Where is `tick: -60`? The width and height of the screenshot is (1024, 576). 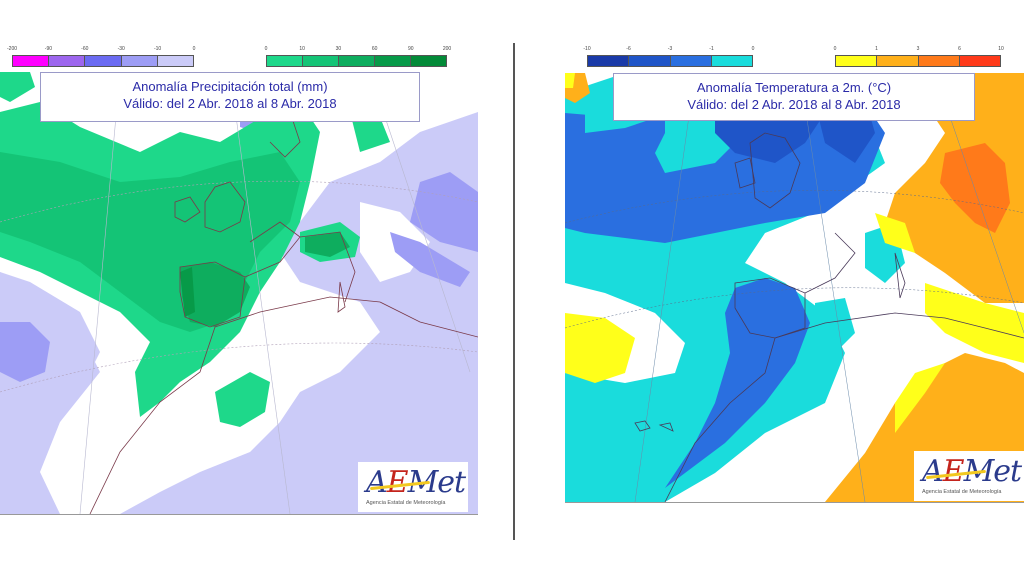 tick: -60 is located at coordinates (85, 49).